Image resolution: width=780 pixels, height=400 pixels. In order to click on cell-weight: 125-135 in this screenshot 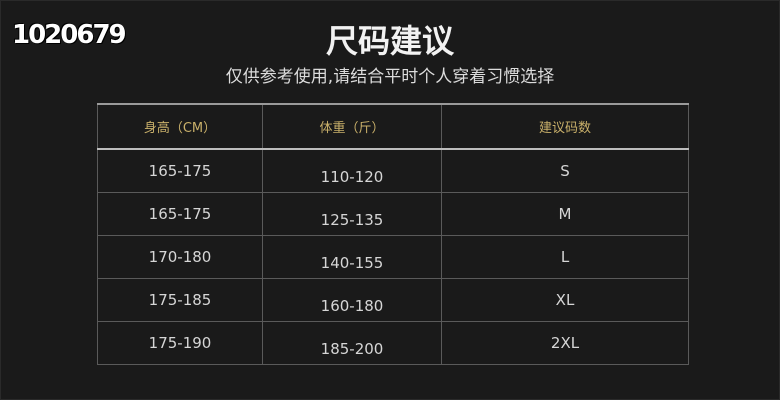, I will do `click(352, 214)`.